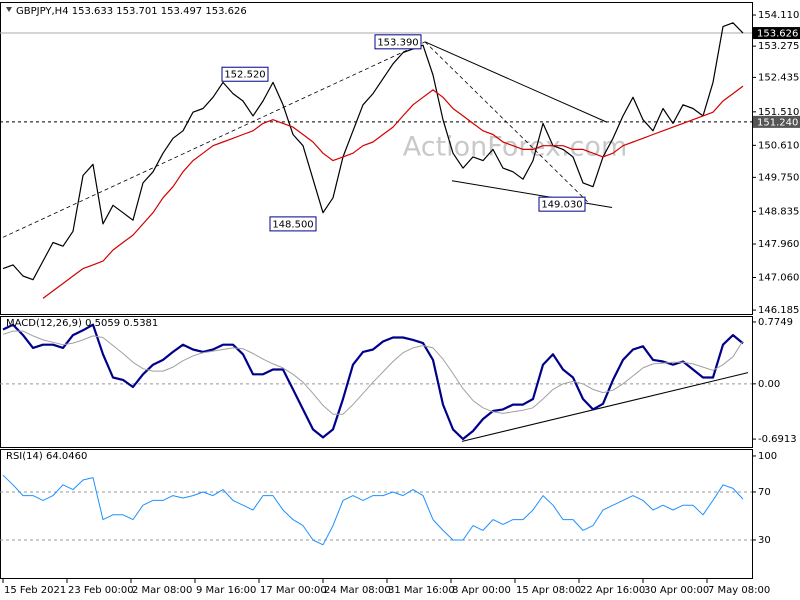  Describe the element at coordinates (778, 310) in the screenshot. I see `y-tick-label: 146.185` at that location.